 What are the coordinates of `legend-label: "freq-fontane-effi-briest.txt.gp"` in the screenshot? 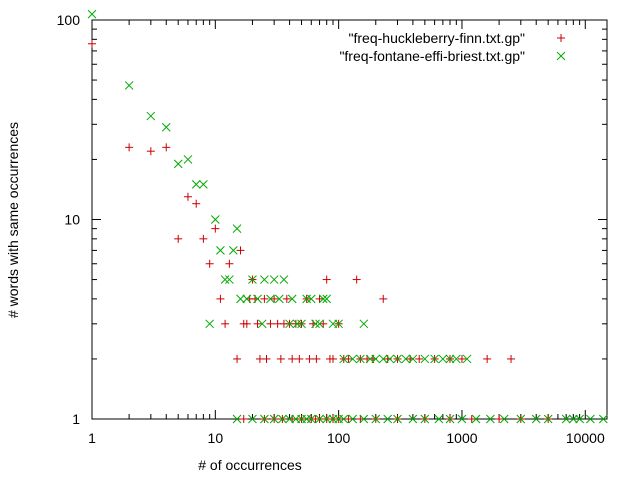 It's located at (432, 56).